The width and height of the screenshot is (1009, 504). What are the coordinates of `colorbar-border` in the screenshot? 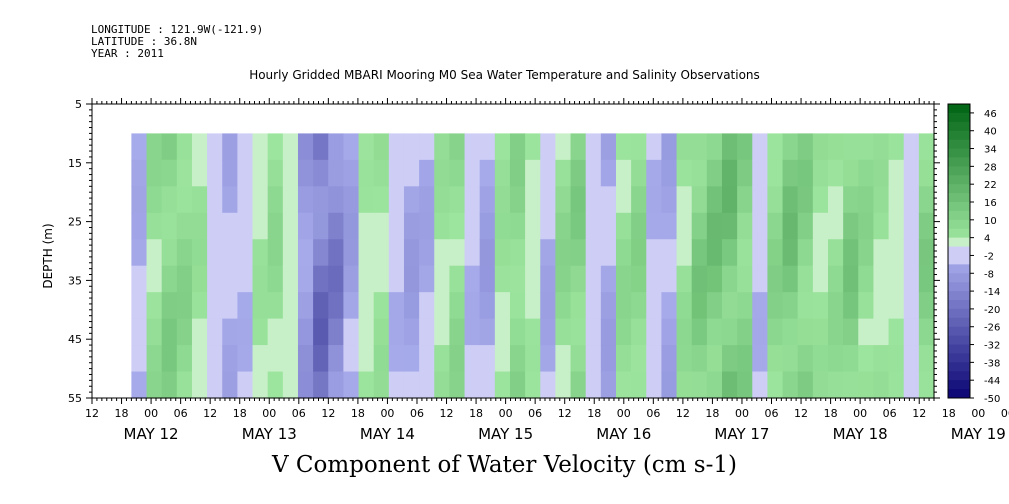 It's located at (959, 251).